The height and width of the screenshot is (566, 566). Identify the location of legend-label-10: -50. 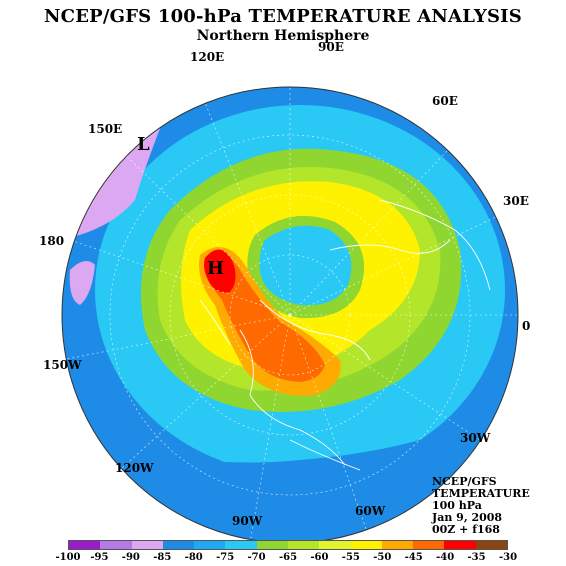
(382, 557).